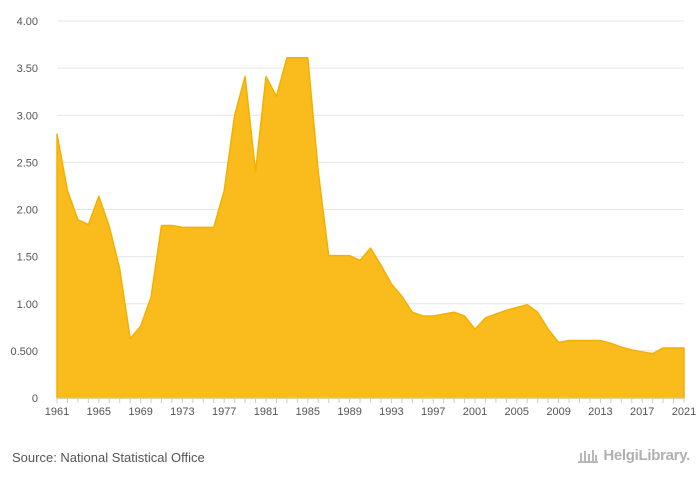 This screenshot has width=700, height=483. Describe the element at coordinates (349, 412) in the screenshot. I see `x-tick-label: 1989` at that location.